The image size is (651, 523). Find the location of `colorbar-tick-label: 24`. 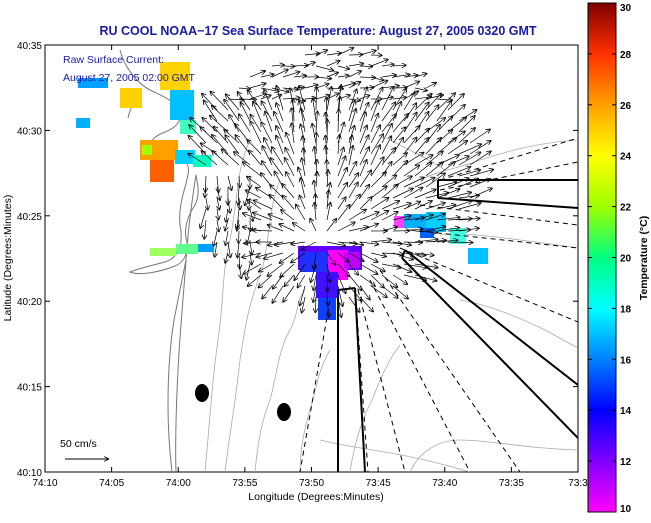

colorbar-tick-label: 24 is located at coordinates (626, 157).